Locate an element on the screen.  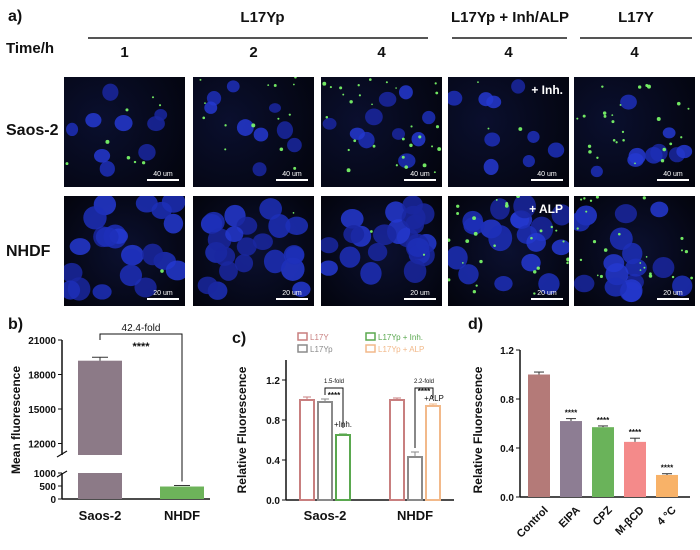
x-tick-label: M-βCD is located at coordinates (630, 521).